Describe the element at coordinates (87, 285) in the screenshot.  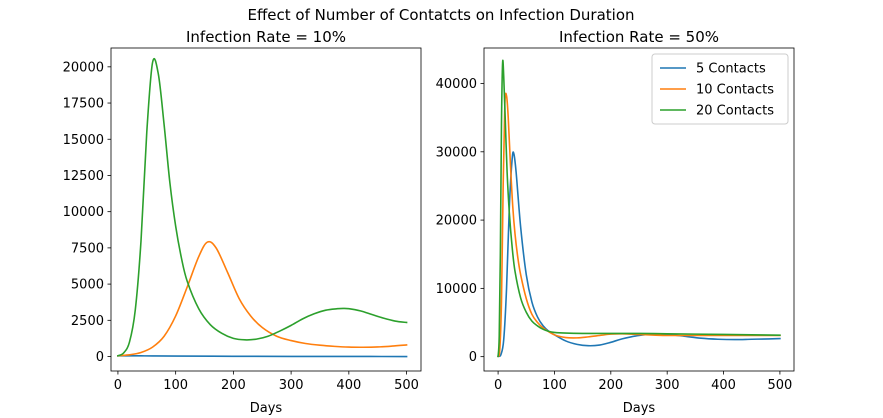
I see `left-subplot-ytick-label: 5000` at that location.